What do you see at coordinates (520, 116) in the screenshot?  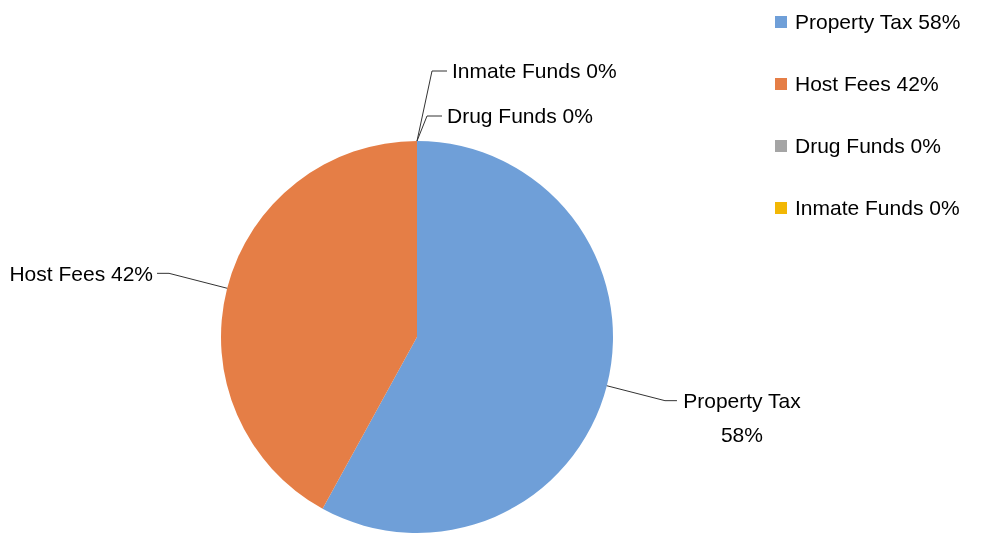 I see `legend-label: Drug Funds 0%` at bounding box center [520, 116].